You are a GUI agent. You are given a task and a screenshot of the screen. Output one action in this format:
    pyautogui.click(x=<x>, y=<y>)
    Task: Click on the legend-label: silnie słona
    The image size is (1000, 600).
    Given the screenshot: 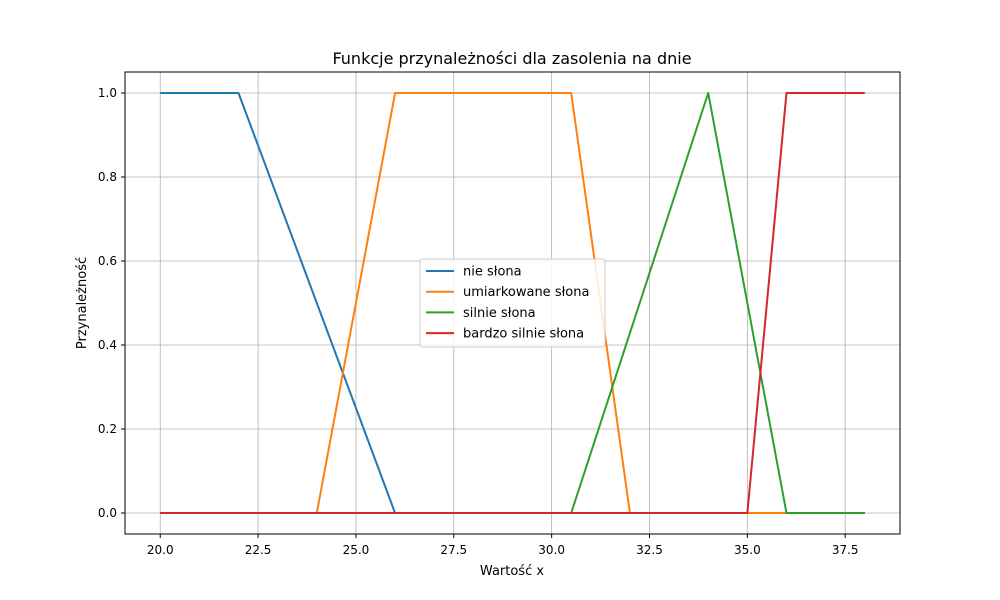 What is the action you would take?
    pyautogui.click(x=499, y=313)
    